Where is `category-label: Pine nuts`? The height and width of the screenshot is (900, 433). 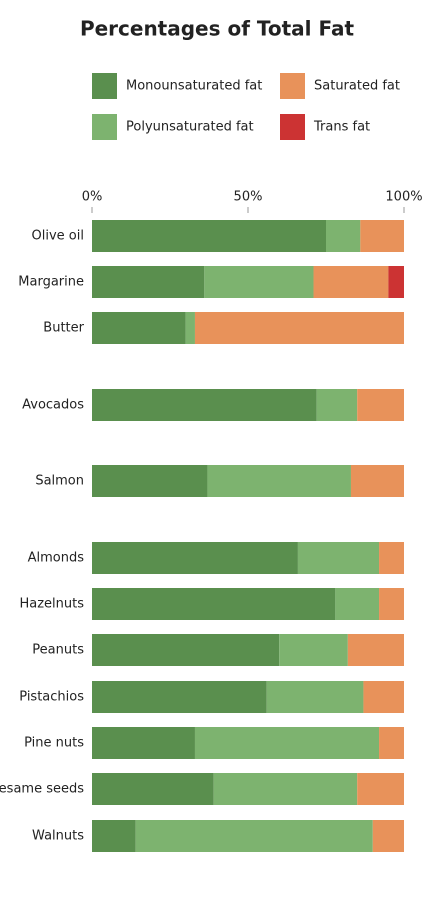 category-label: Pine nuts is located at coordinates (54, 743).